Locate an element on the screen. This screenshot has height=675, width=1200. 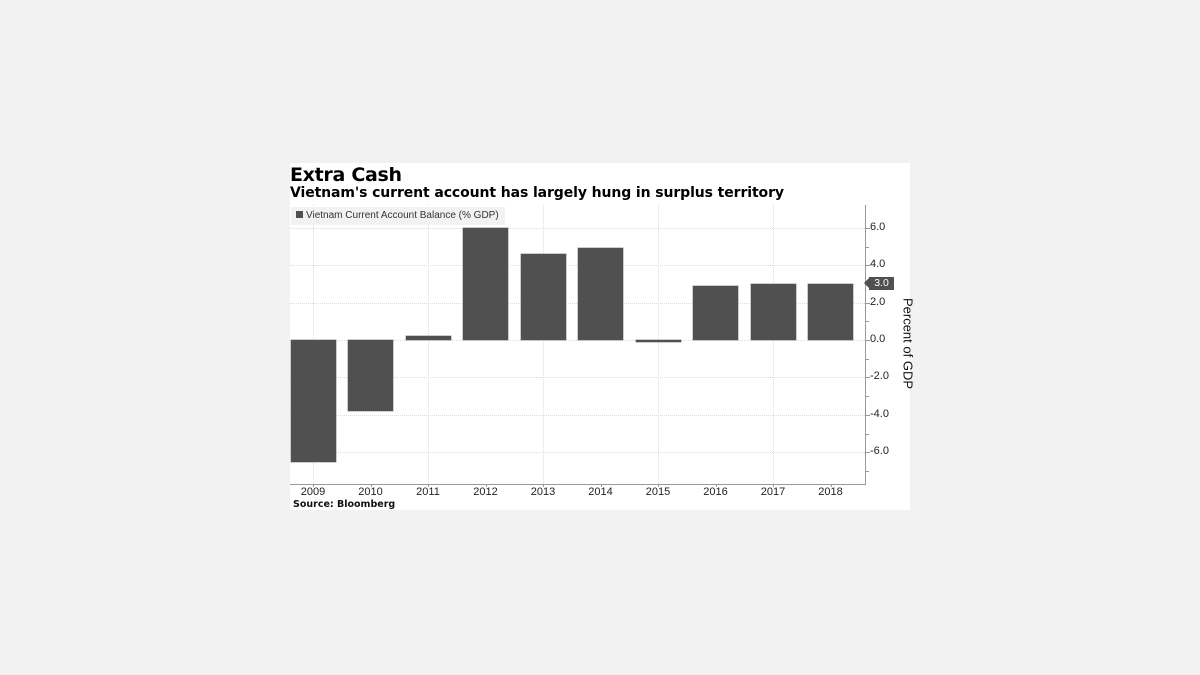
y-axis-label: 0.0 is located at coordinates (878, 339).